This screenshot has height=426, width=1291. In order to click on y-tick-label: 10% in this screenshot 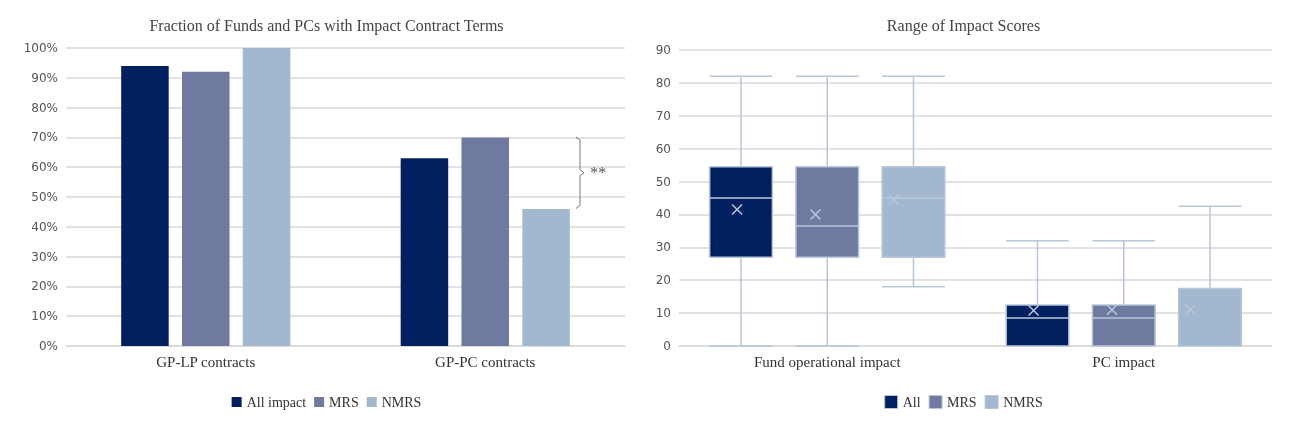, I will do `click(44, 316)`.